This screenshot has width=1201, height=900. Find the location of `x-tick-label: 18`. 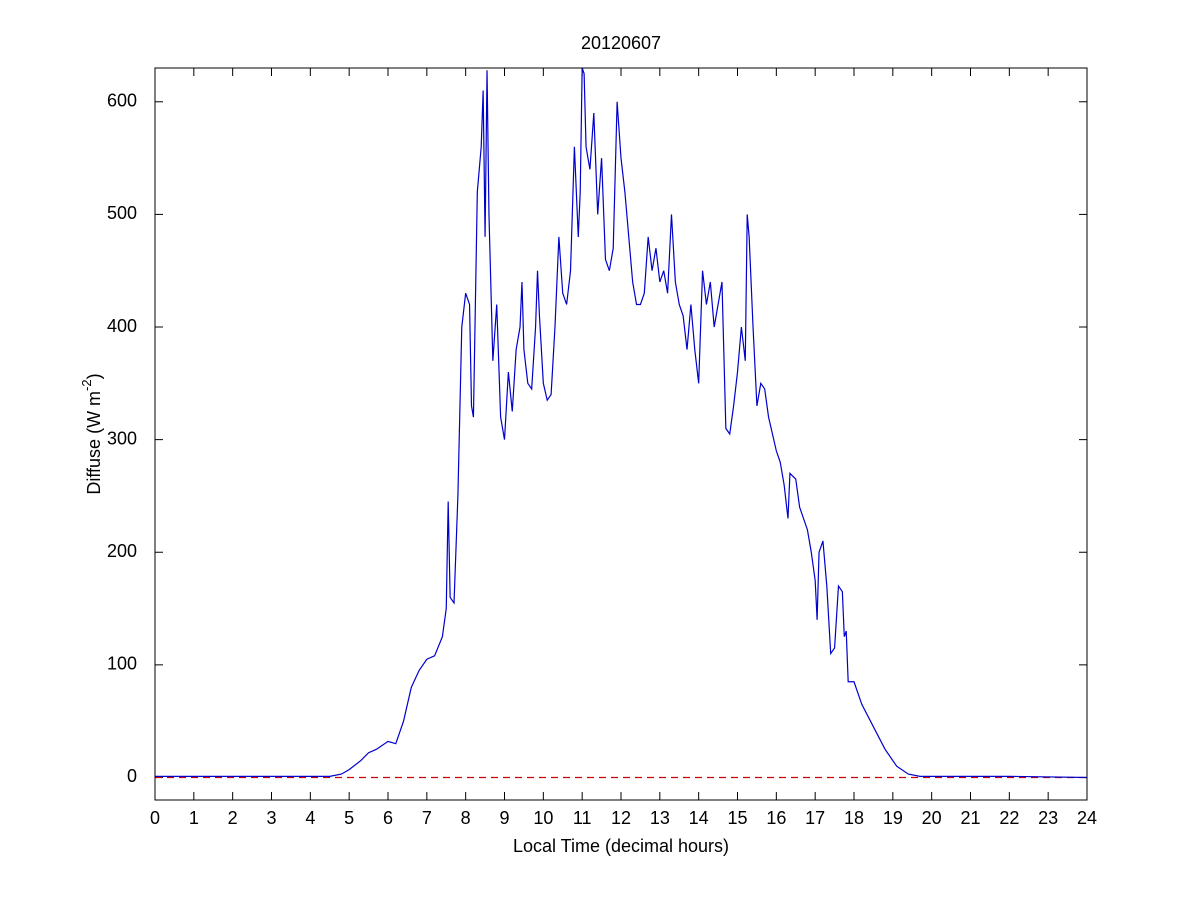

x-tick-label: 18 is located at coordinates (854, 818).